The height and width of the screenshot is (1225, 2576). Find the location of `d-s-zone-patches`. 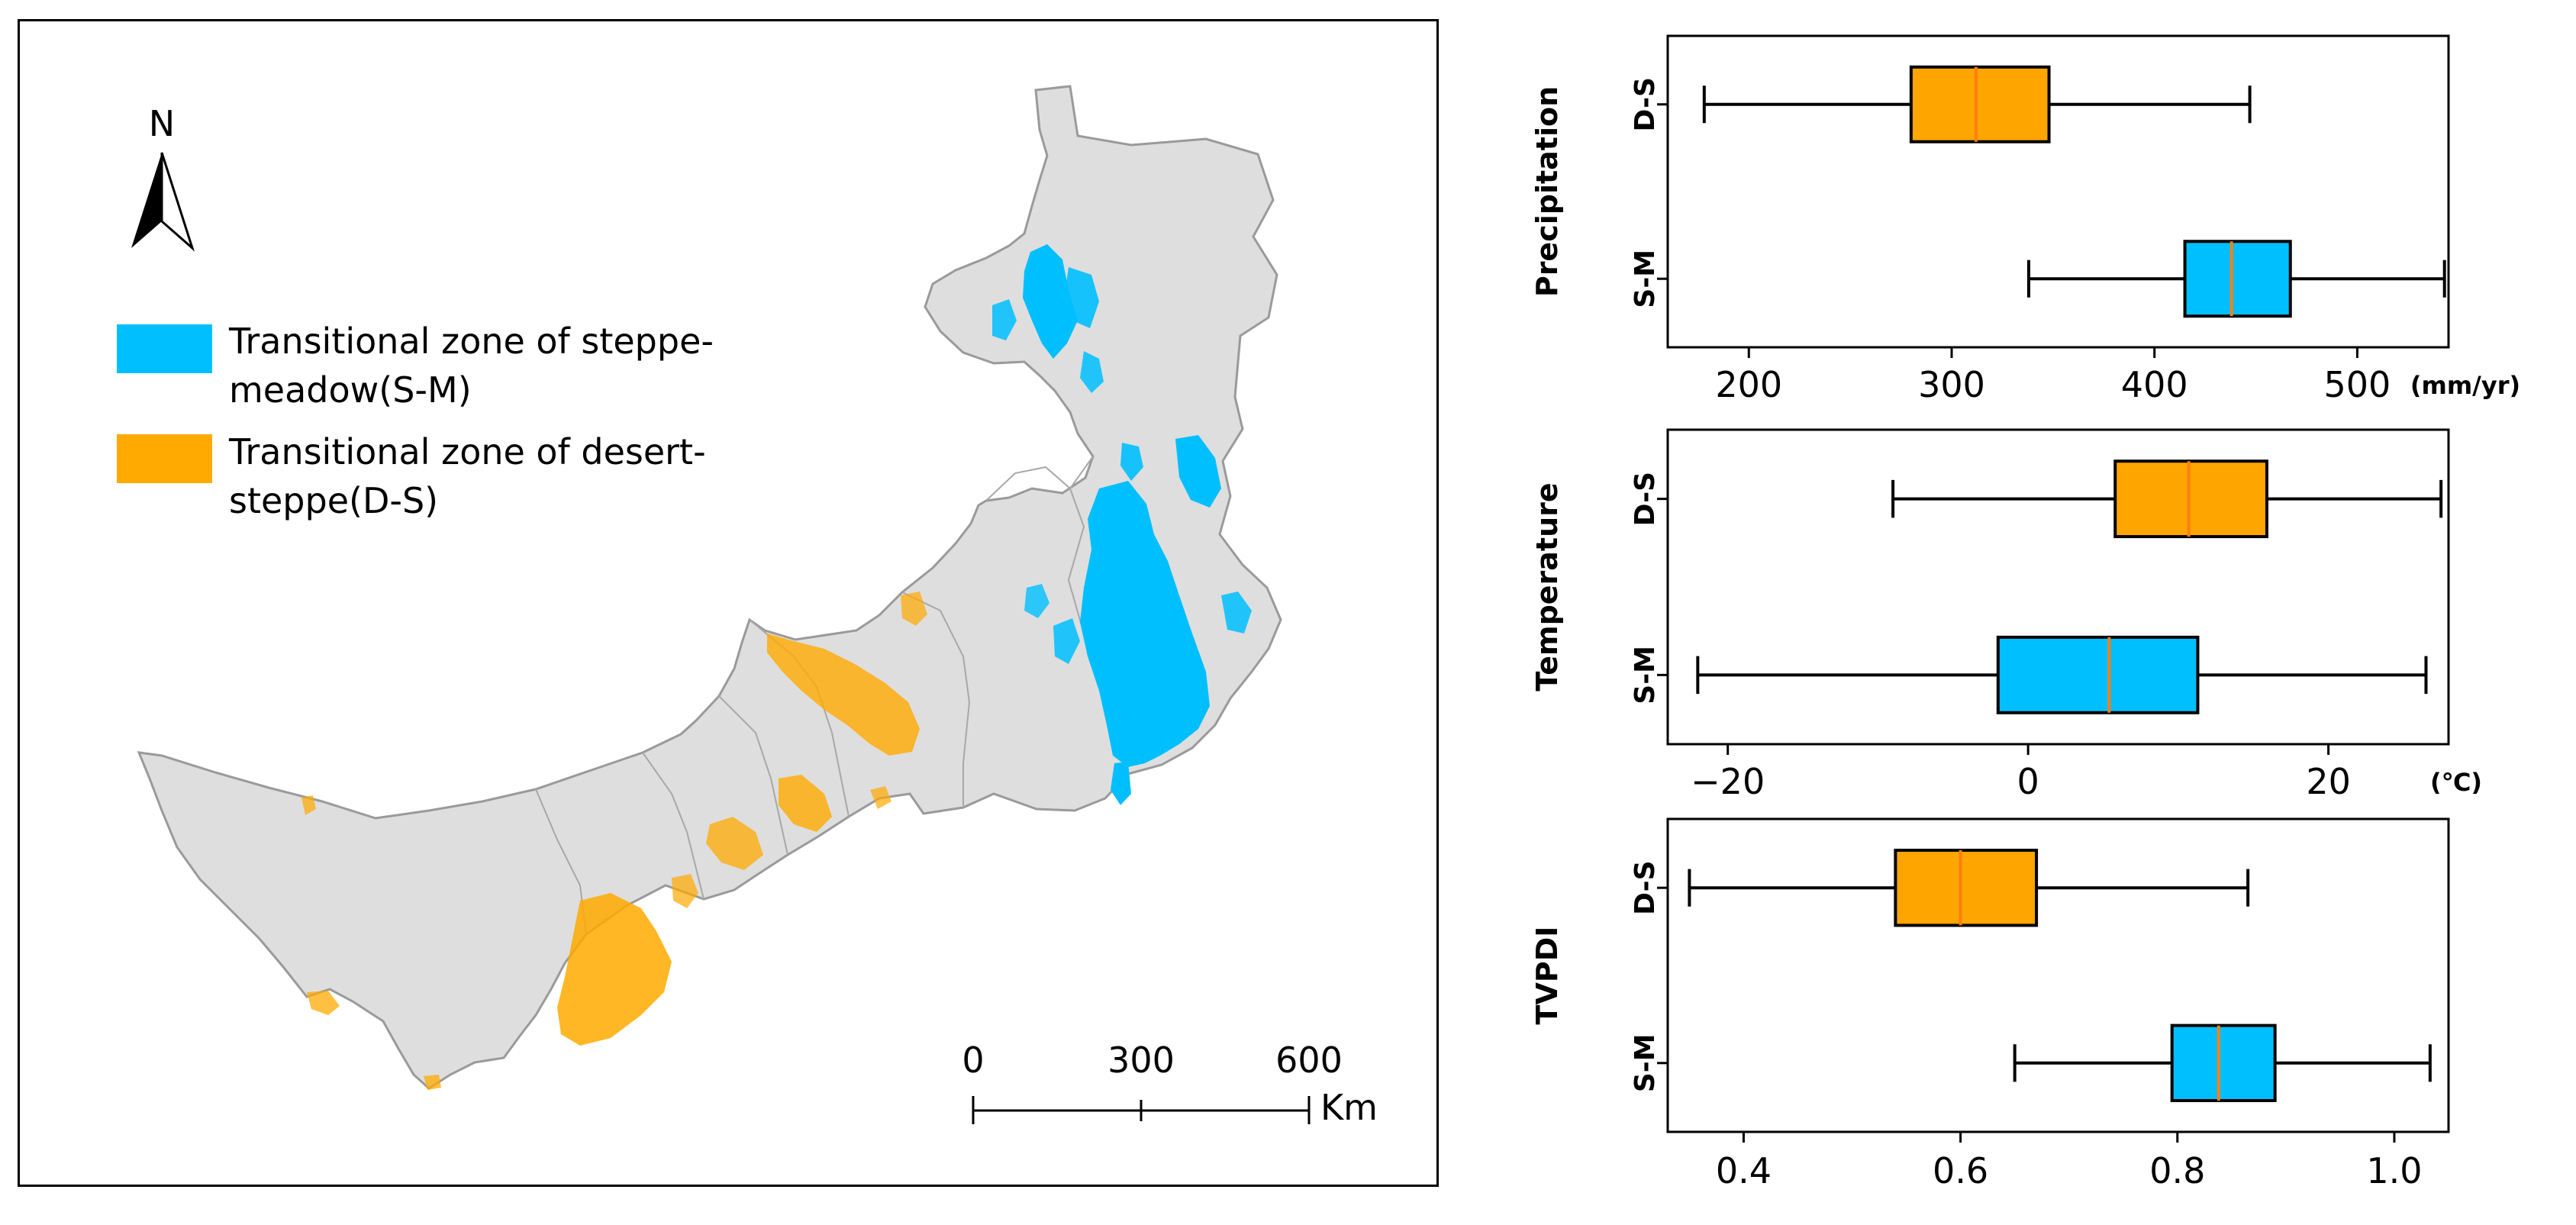

d-s-zone-patches is located at coordinates (614, 841).